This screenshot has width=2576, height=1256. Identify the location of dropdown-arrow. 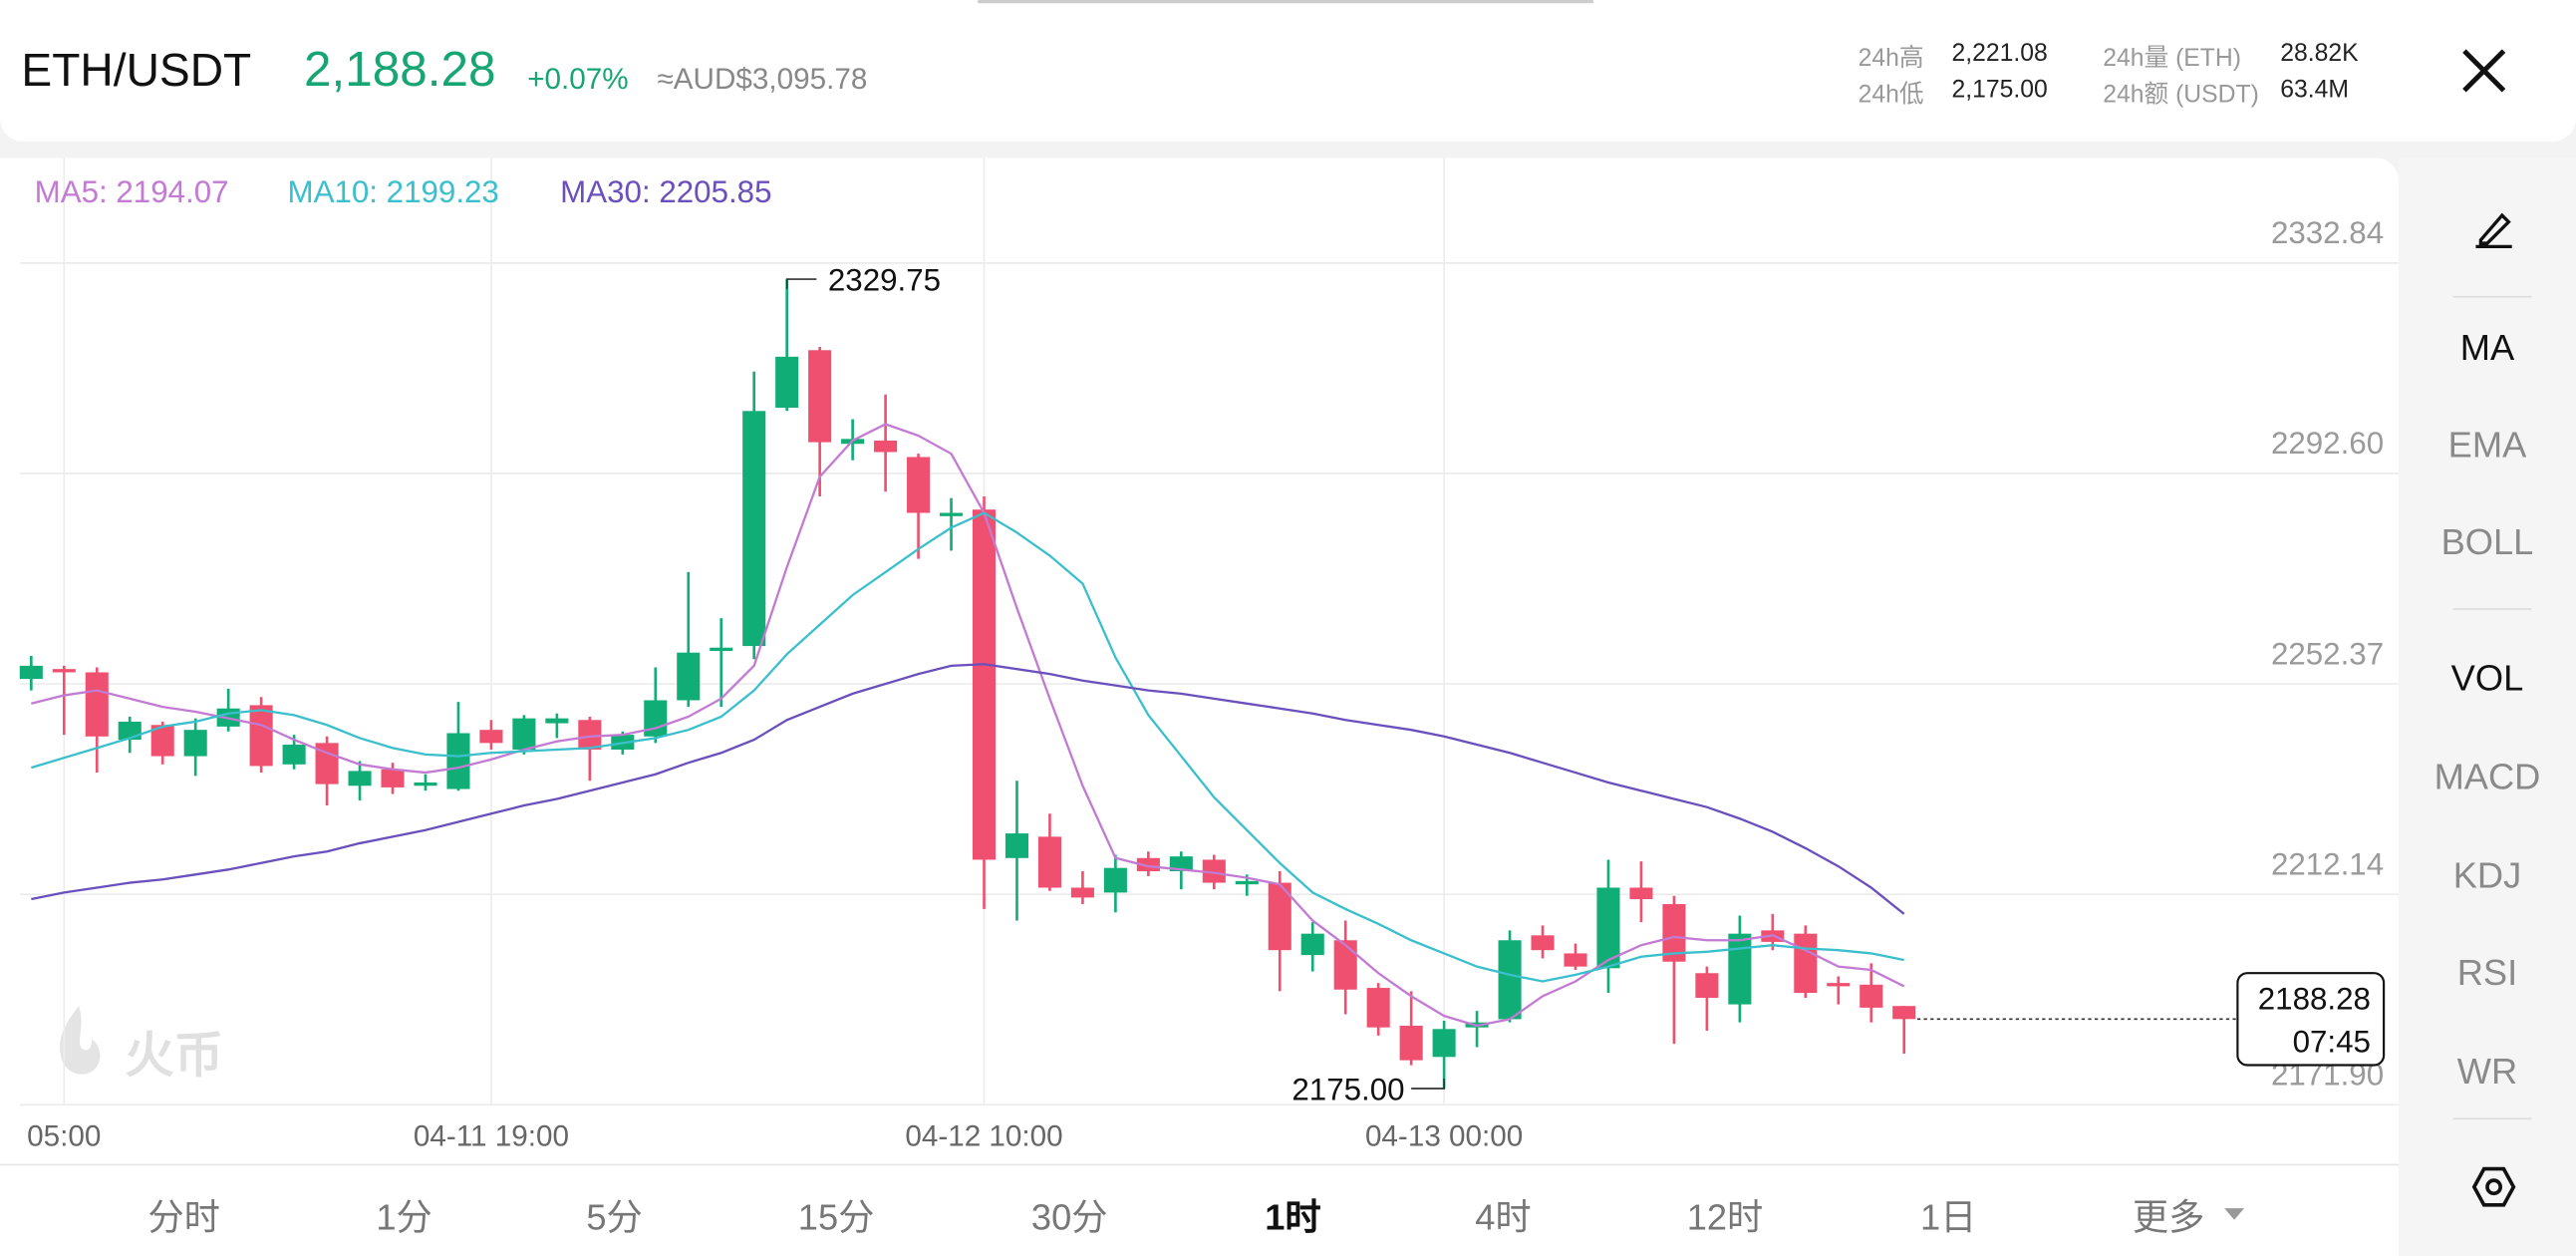
(2234, 1214).